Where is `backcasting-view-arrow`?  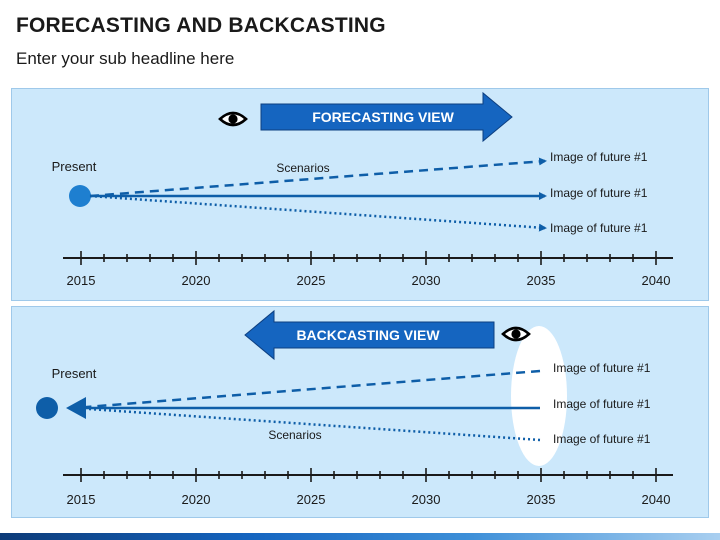 backcasting-view-arrow is located at coordinates (369, 335).